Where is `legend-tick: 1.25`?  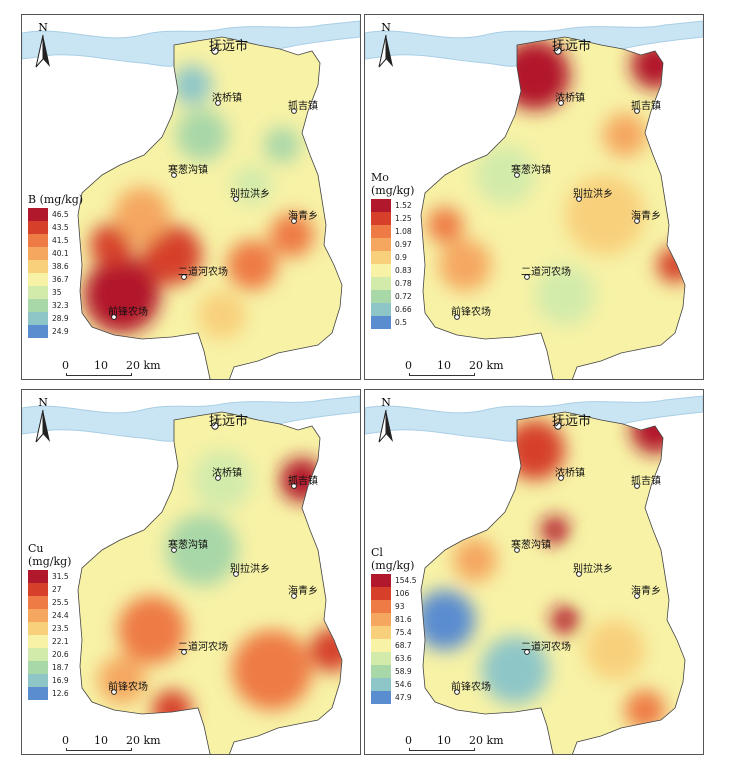 legend-tick: 1.25 is located at coordinates (403, 218).